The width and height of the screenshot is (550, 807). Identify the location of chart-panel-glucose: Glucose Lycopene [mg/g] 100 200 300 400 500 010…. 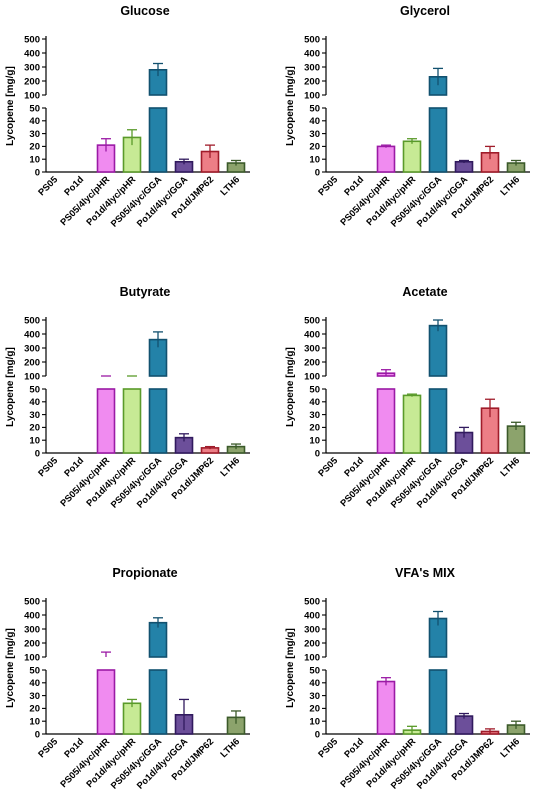
(127, 116).